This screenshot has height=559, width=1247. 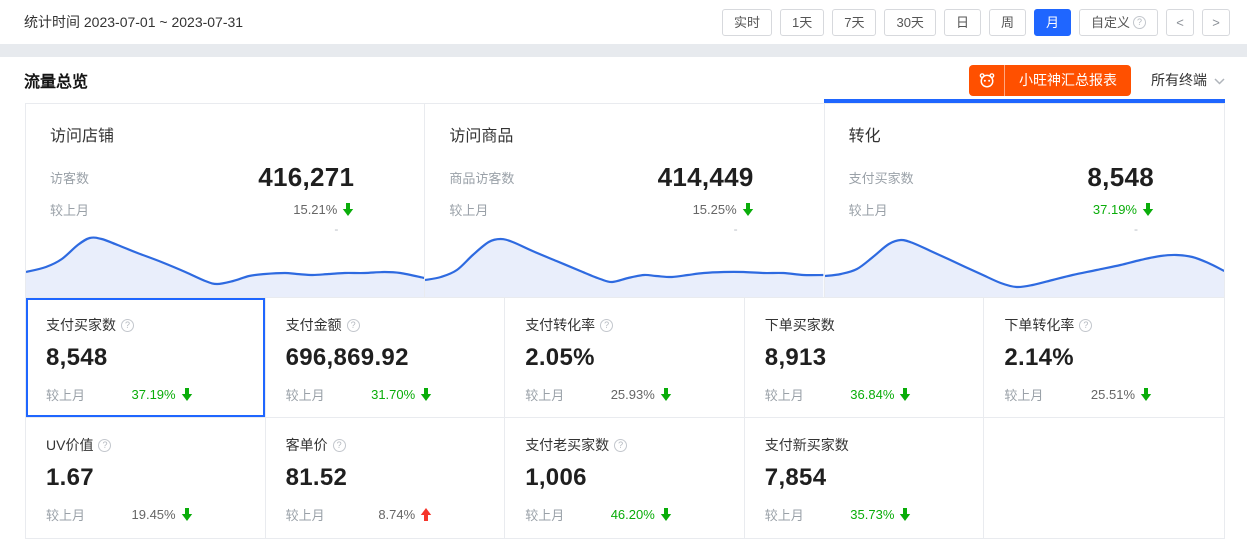 I want to click on range-button-7day: 7天, so click(x=854, y=22).